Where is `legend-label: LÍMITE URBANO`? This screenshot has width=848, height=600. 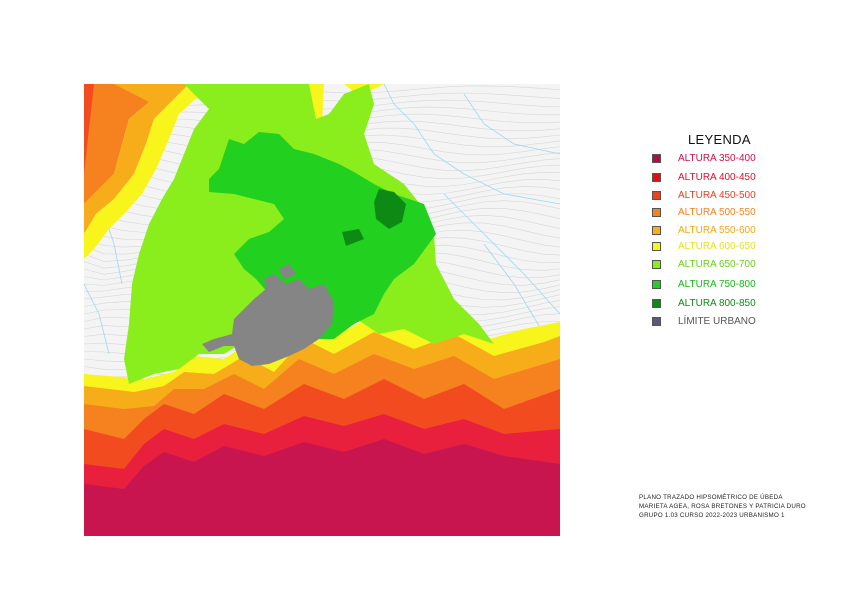
legend-label: LÍMITE URBANO is located at coordinates (717, 321).